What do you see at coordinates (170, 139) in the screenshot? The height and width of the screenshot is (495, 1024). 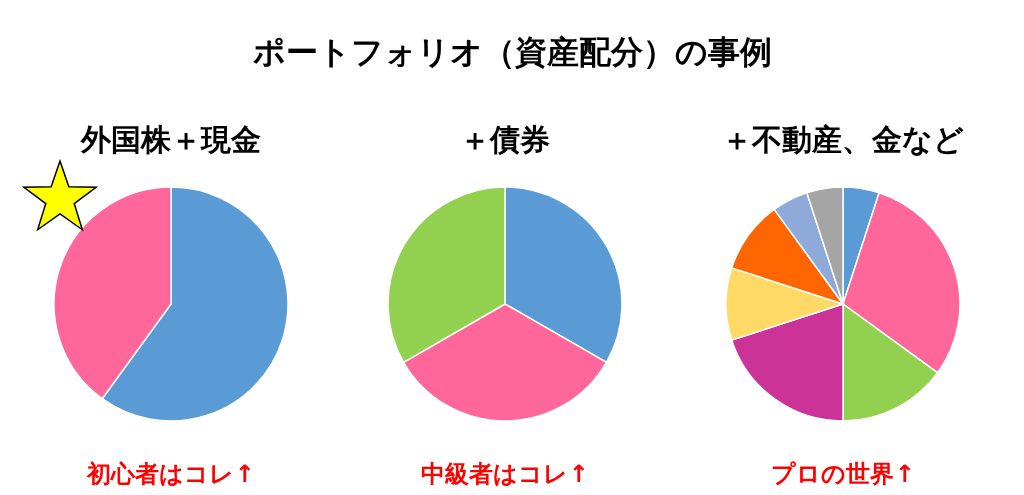 I see `chart-title: 外国株＋現金` at bounding box center [170, 139].